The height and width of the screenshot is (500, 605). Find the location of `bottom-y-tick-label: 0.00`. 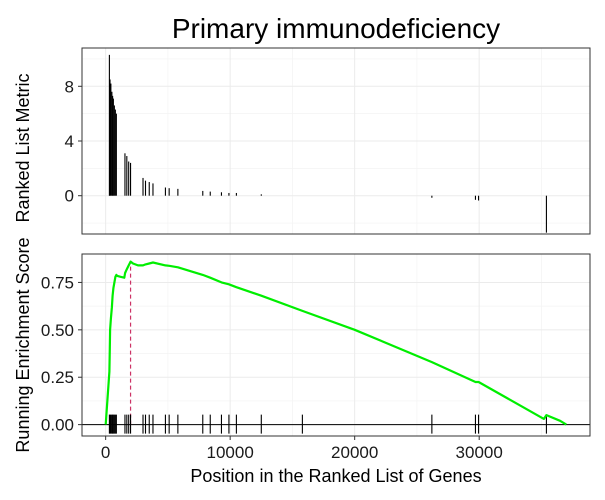

bottom-y-tick-label: 0.00 is located at coordinates (57, 425).